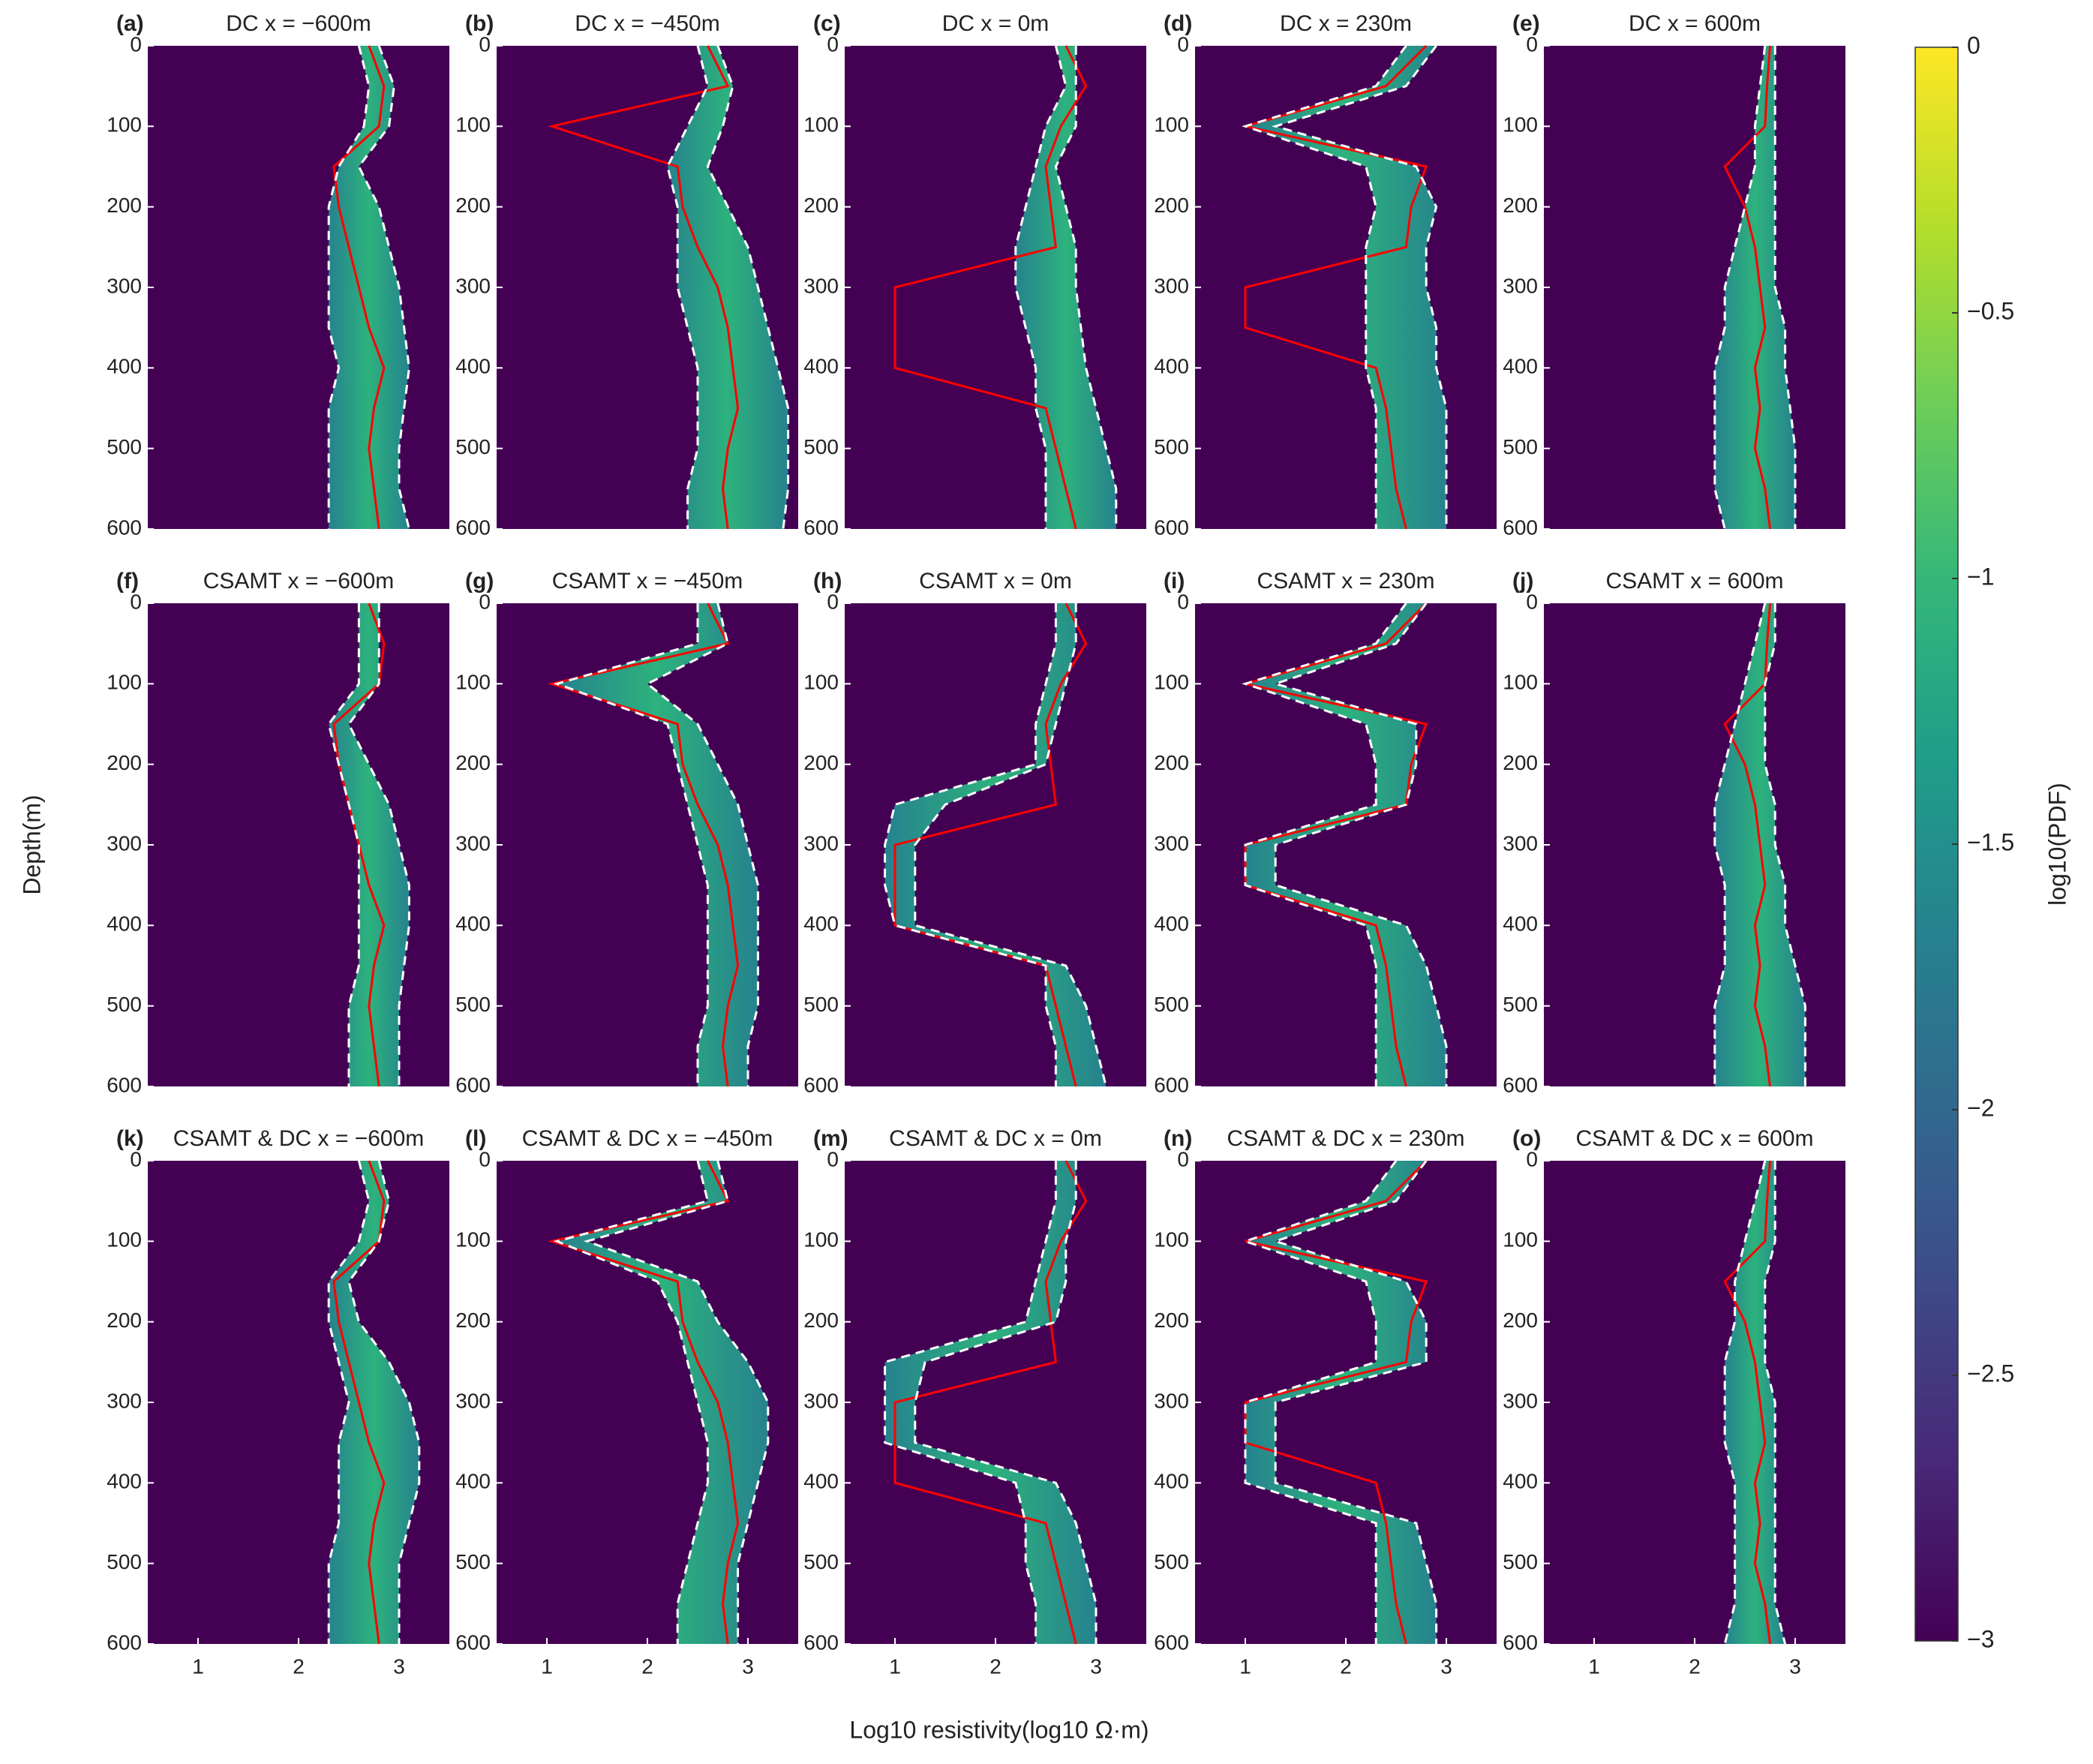 The image size is (2093, 1764). What do you see at coordinates (1345, 1138) in the screenshot?
I see `panel-title: CSAMT & DC x = 230m` at bounding box center [1345, 1138].